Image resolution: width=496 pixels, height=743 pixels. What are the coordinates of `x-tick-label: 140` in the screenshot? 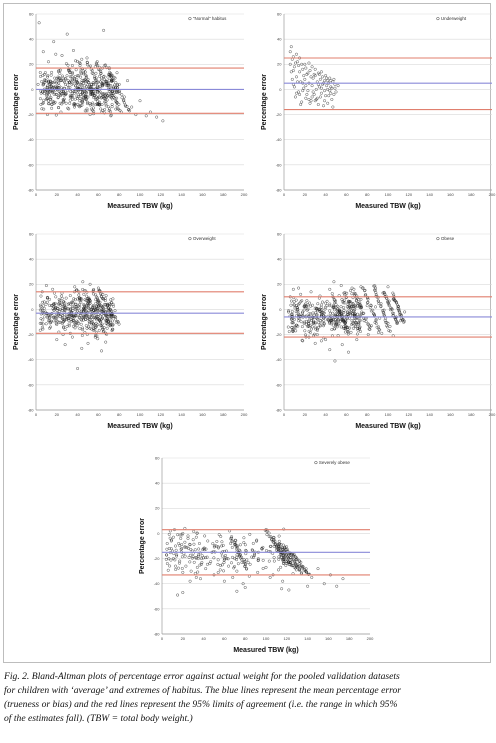 It's located at (429, 414).